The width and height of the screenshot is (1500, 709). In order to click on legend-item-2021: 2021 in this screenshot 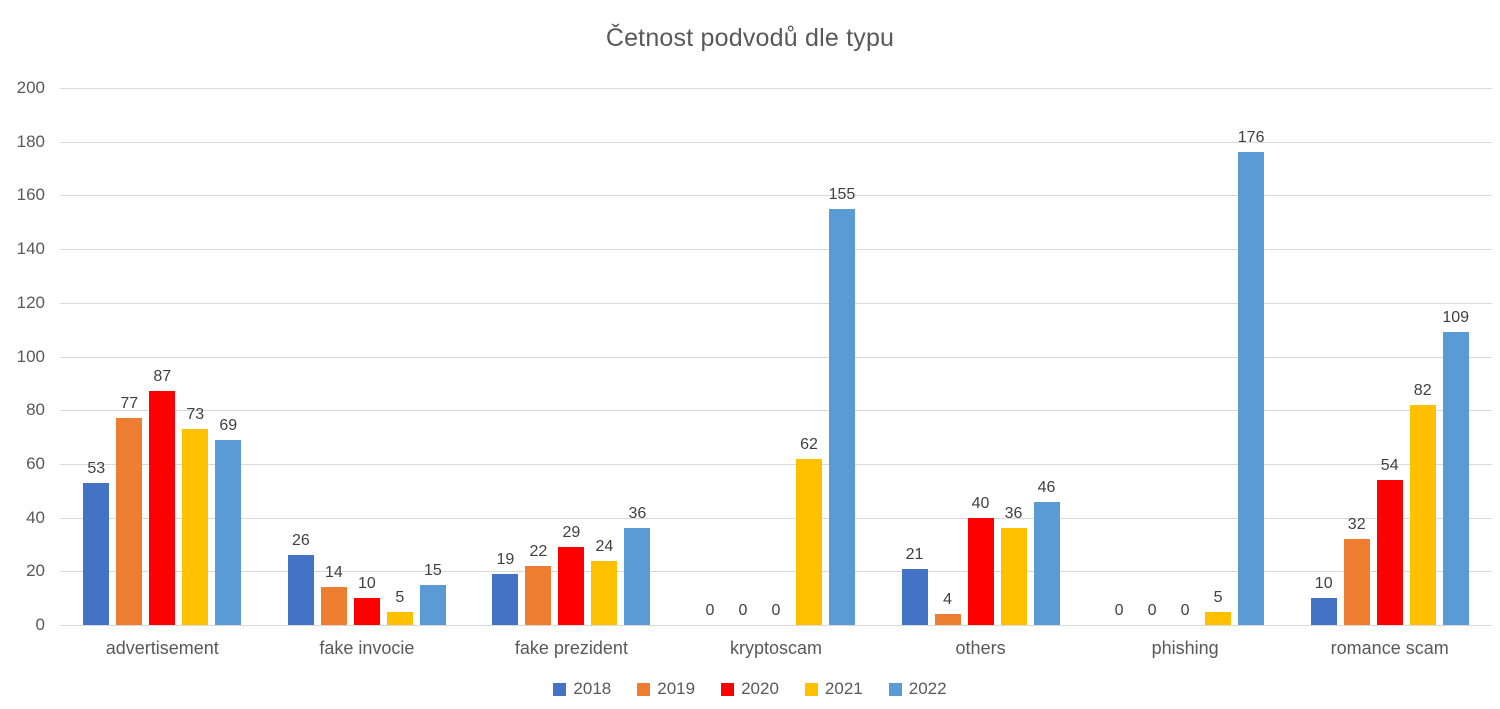, I will do `click(833, 689)`.